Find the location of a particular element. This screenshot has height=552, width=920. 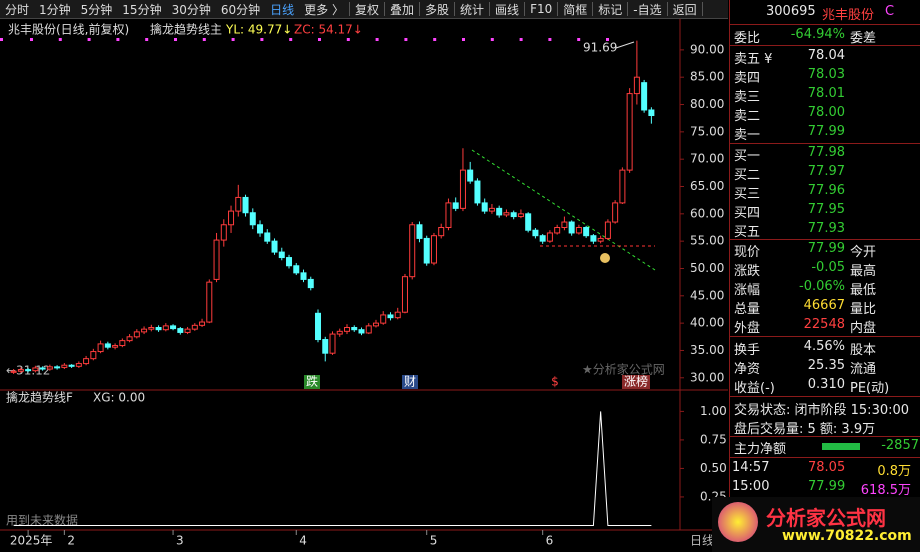

ask-price: 78.04 is located at coordinates (826, 55).